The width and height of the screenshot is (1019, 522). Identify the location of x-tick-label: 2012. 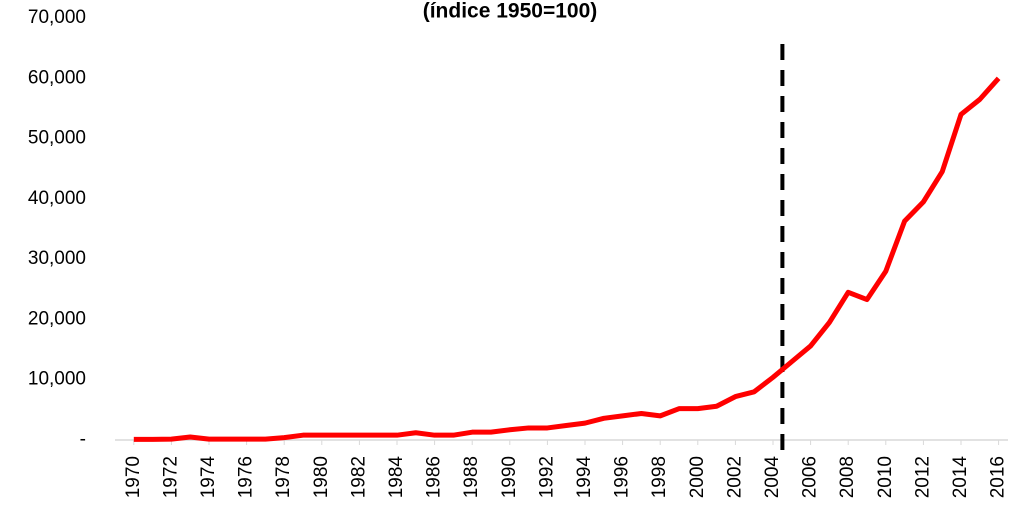
(922, 477).